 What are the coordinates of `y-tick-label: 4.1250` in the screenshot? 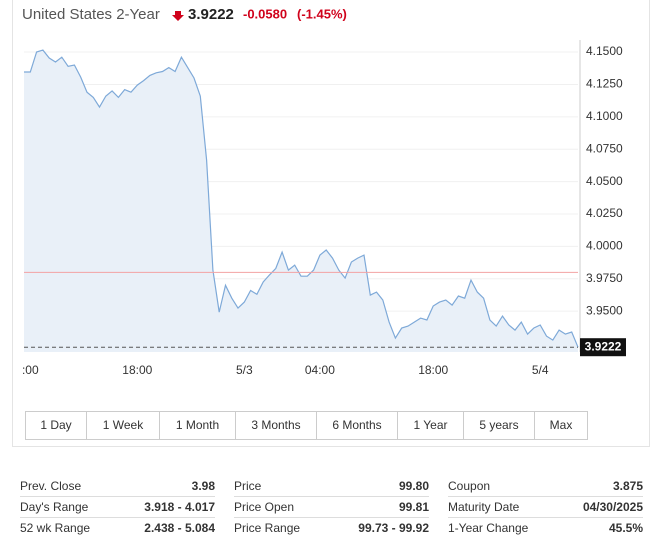 It's located at (604, 84).